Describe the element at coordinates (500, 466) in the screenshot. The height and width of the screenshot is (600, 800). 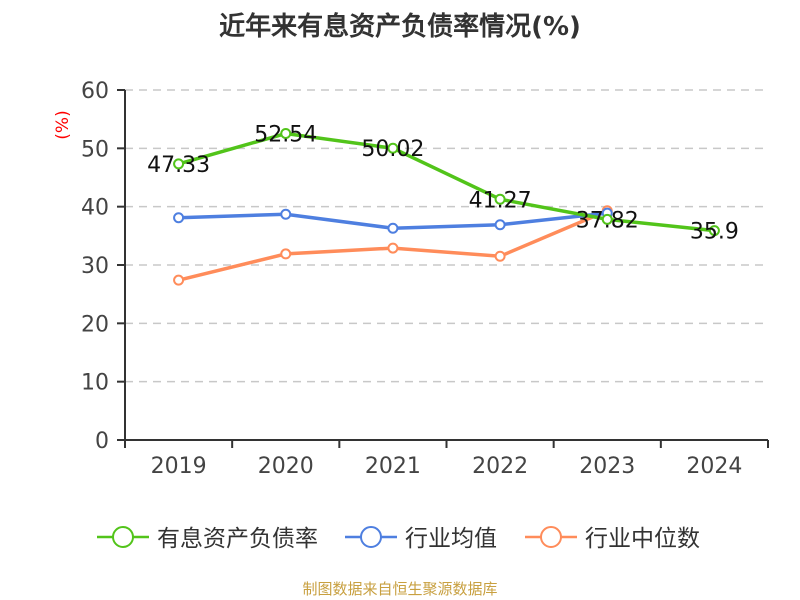
I see `x-tick-label: 2022` at that location.